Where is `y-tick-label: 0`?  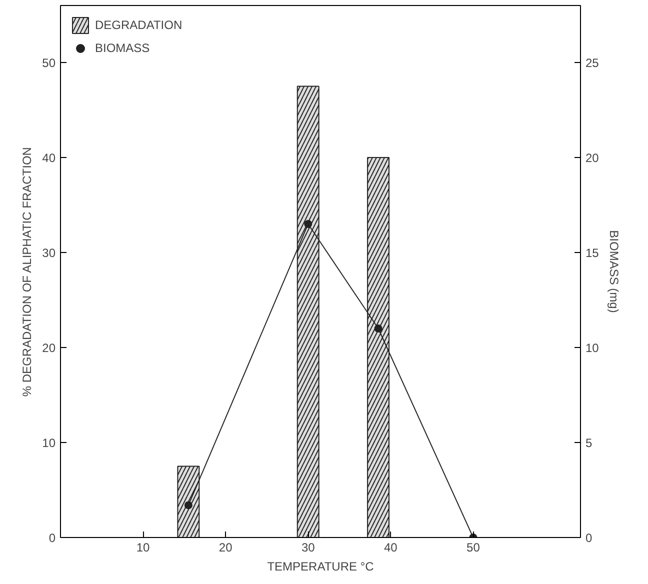
y-tick-label: 0 is located at coordinates (52, 538).